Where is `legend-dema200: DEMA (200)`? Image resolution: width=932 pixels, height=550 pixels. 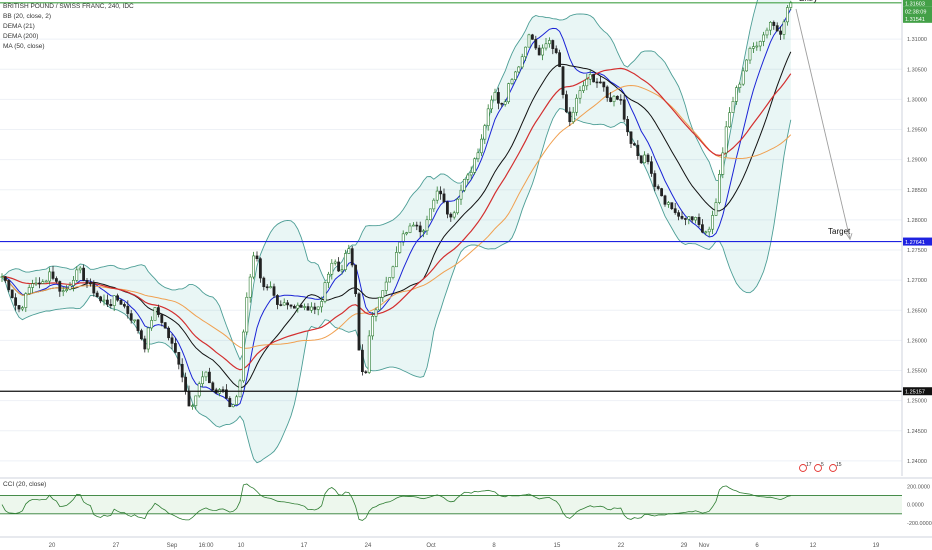 legend-dema200: DEMA (200) is located at coordinates (21, 36).